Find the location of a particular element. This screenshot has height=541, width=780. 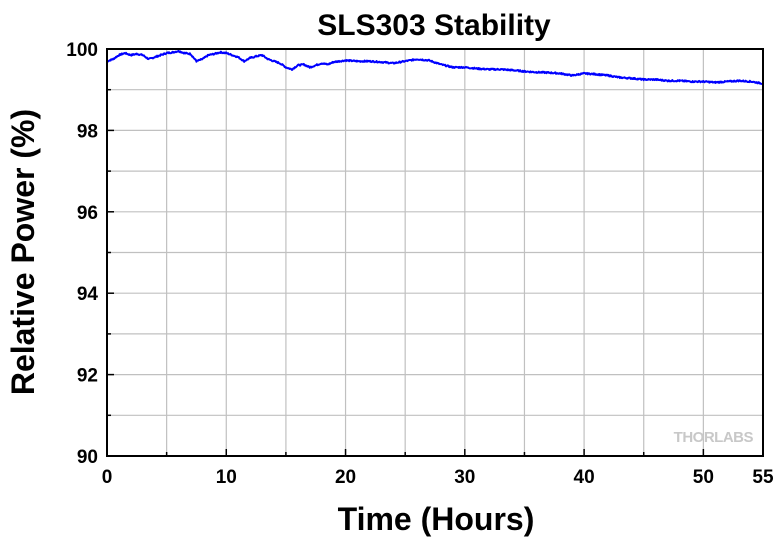

thorlabs-watermark: THORLABS is located at coordinates (714, 437).